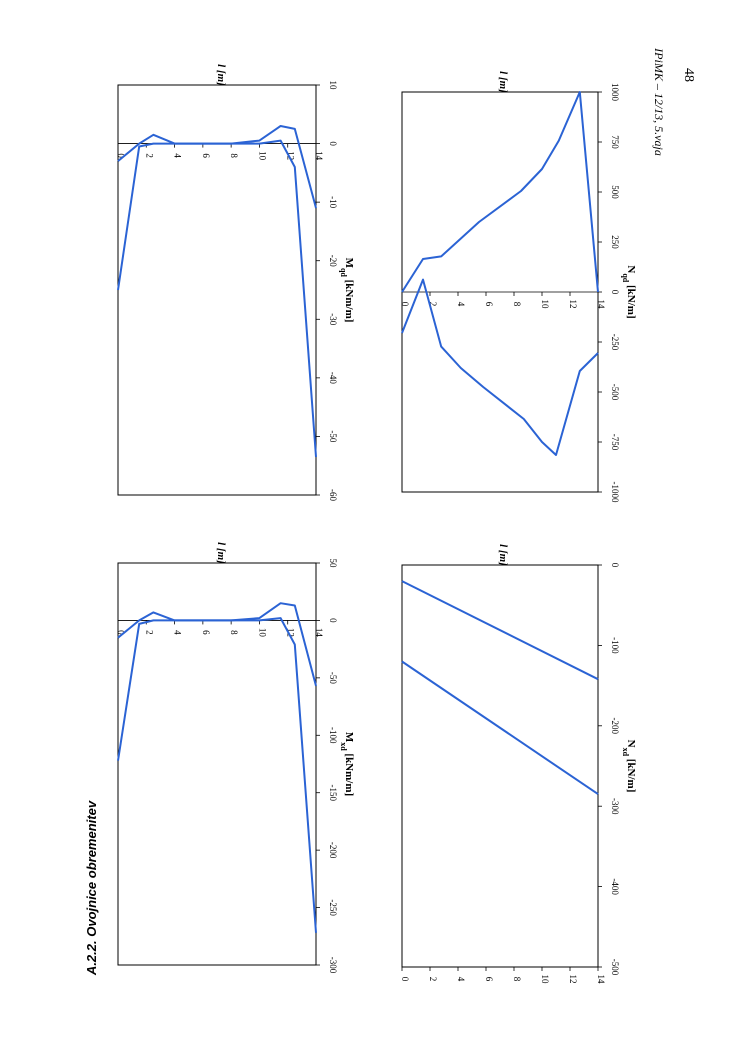 The image size is (750, 1061). I want to click on value-tick-label: -10, so click(333, 202).